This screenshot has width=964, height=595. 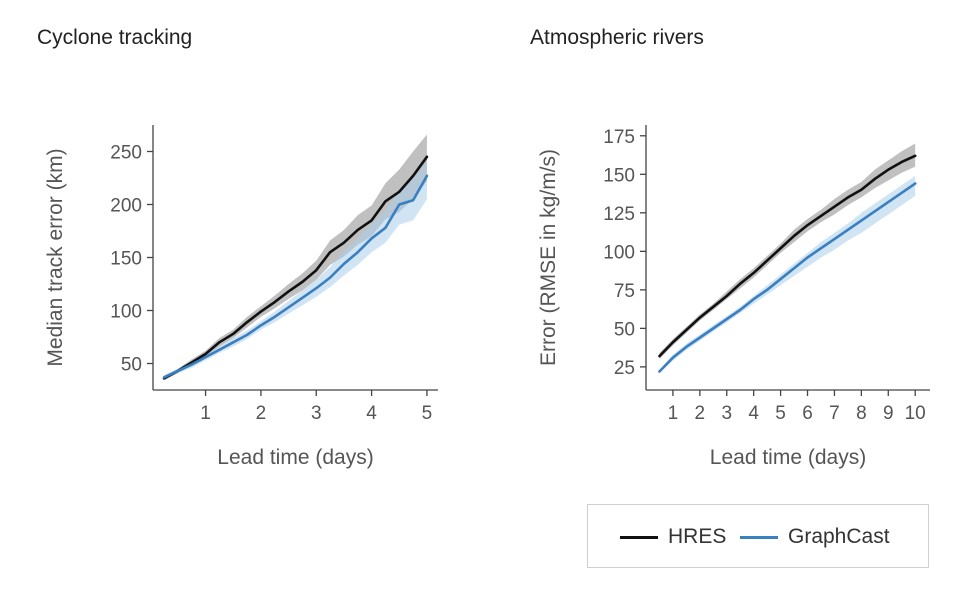 What do you see at coordinates (787, 277) in the screenshot?
I see `ar-graphcast-line` at bounding box center [787, 277].